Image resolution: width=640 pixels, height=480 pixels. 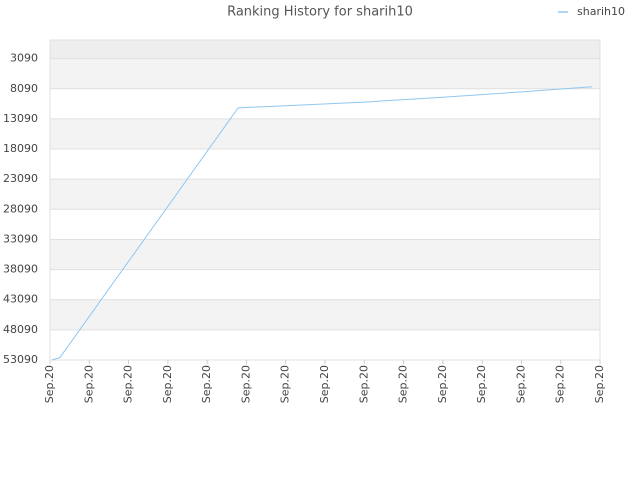 I want to click on y-tick-label: 53090, so click(x=20, y=359).